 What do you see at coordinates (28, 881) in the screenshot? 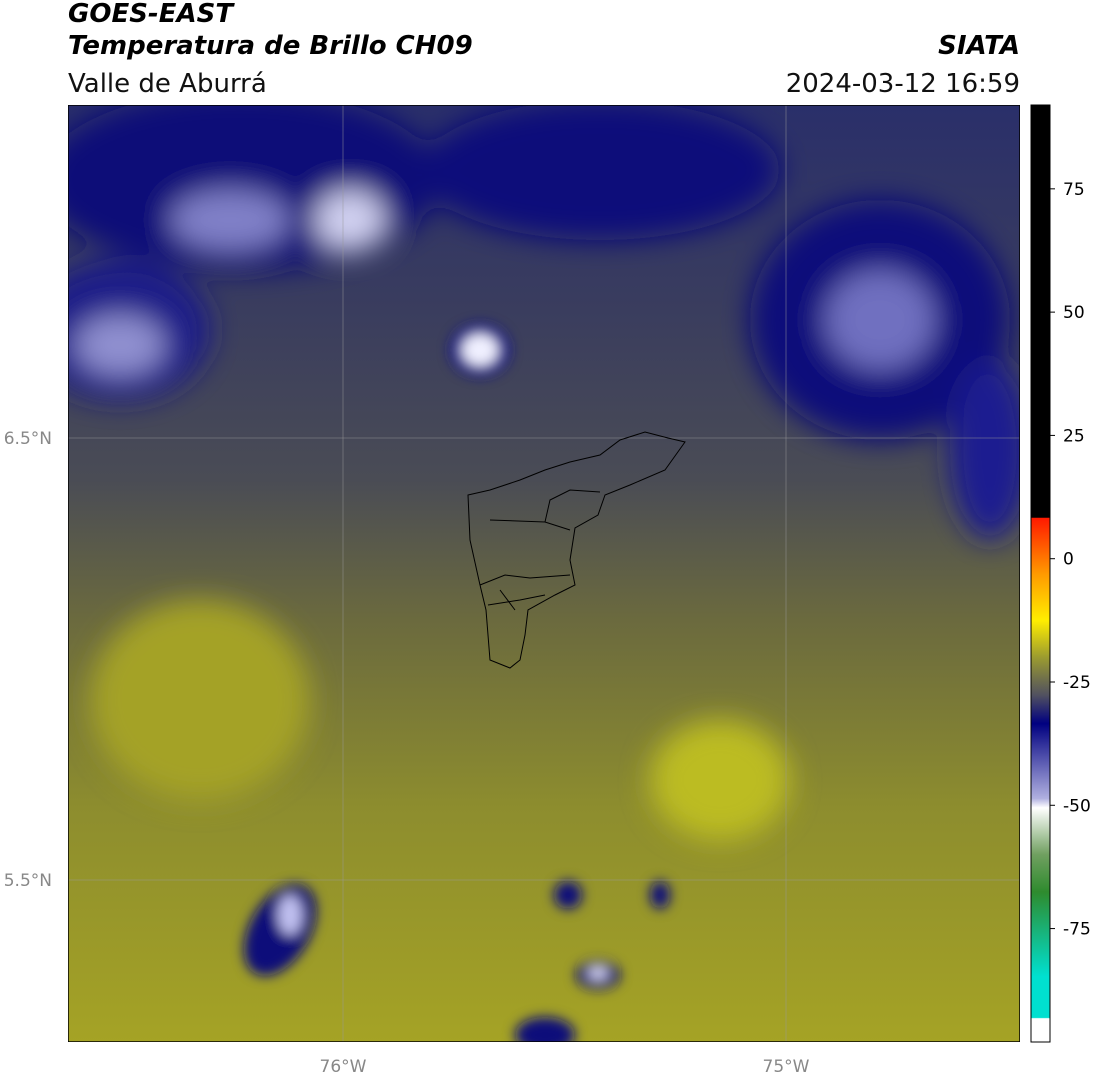
I see `lat-label: 5.5°N` at bounding box center [28, 881].